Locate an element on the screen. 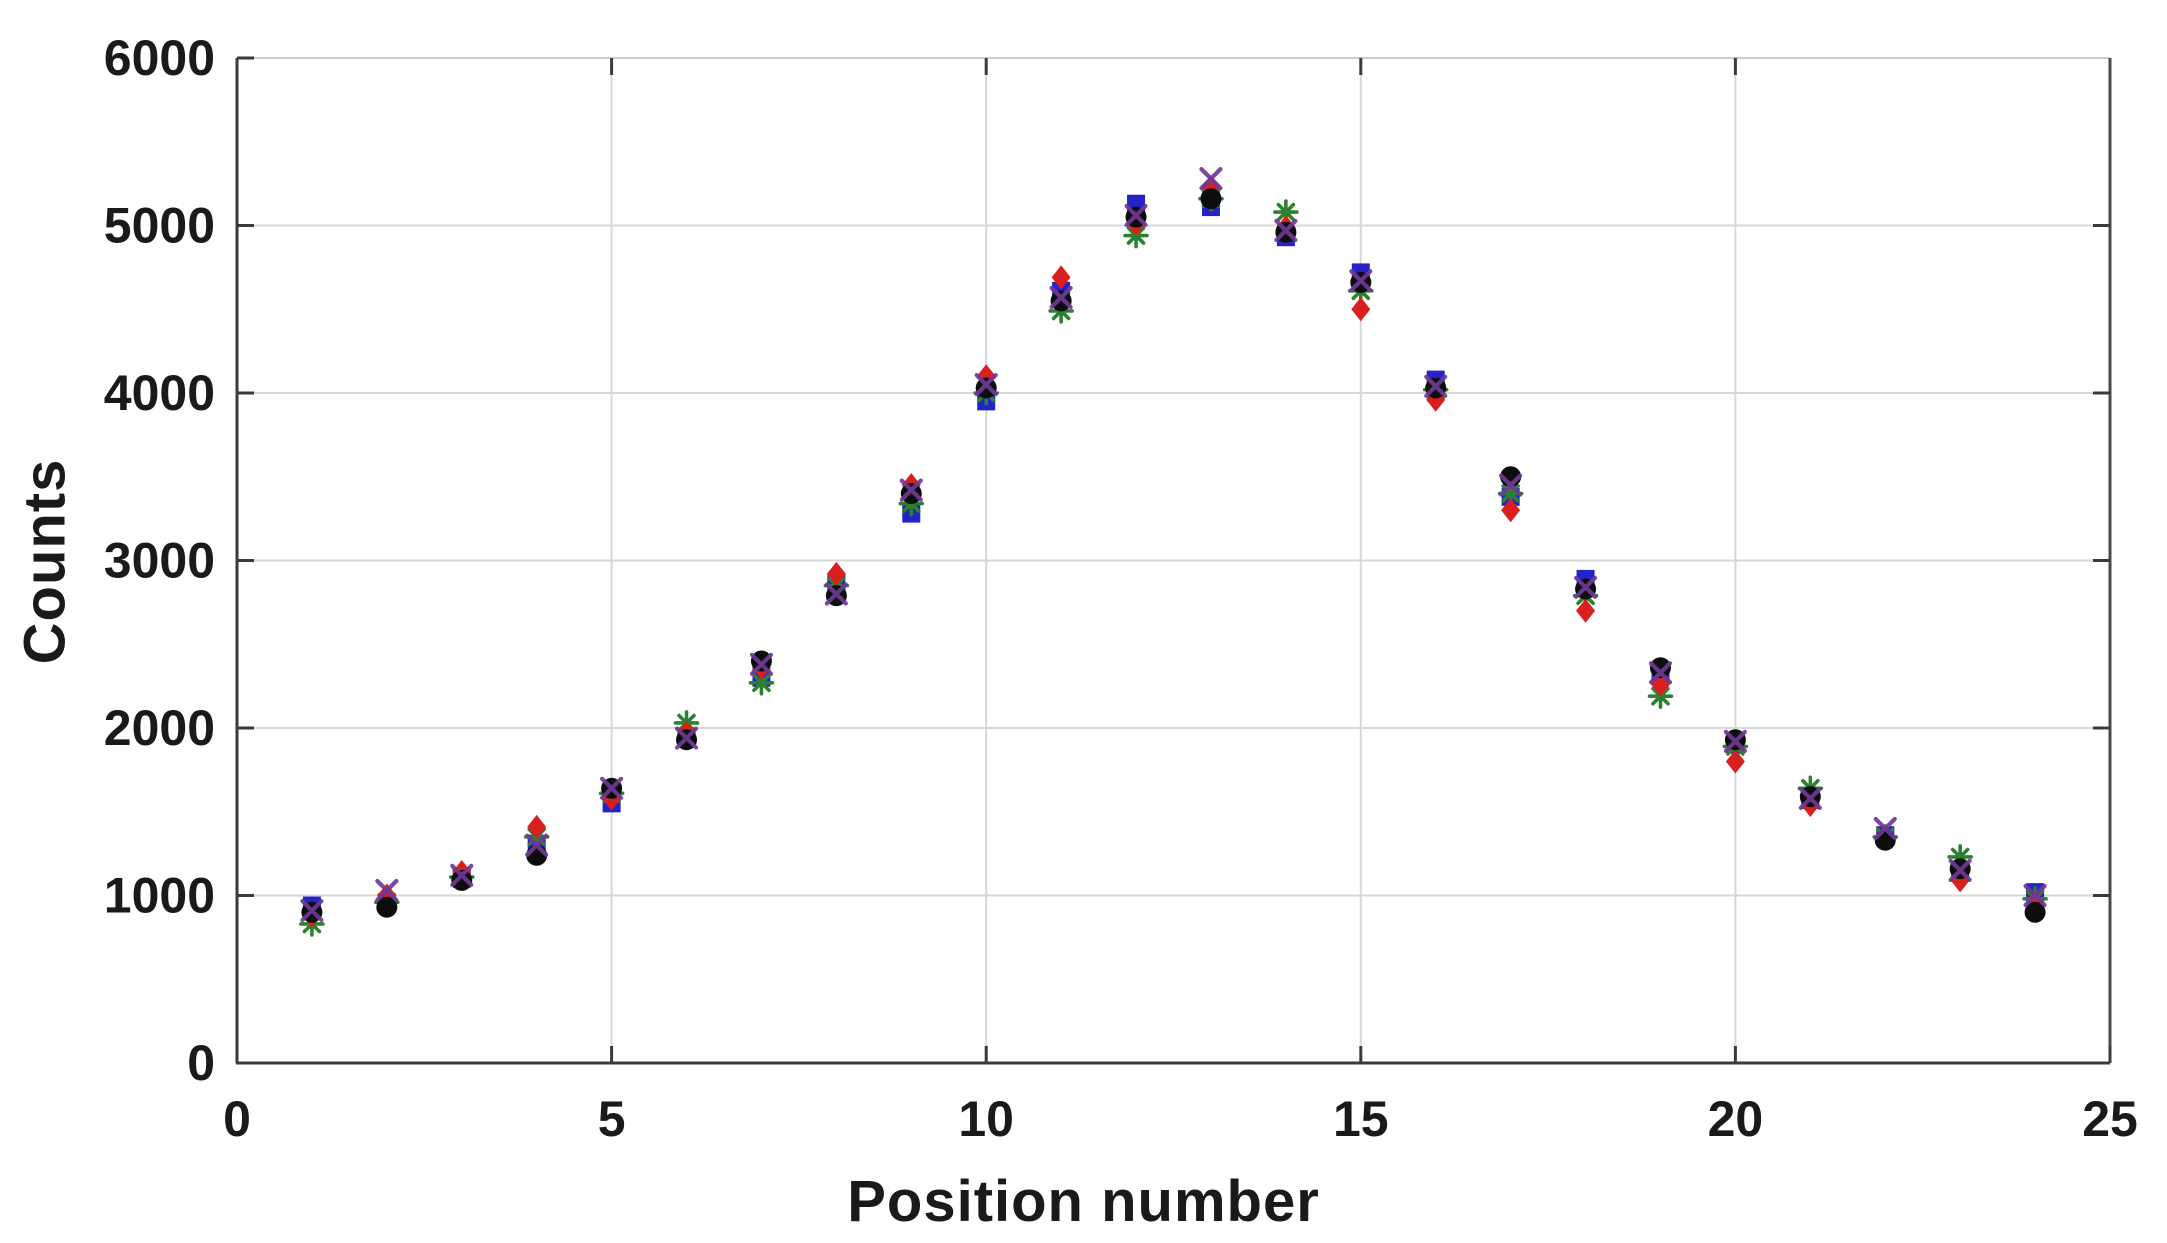 This screenshot has height=1243, width=2167. y-tick-label: 6000 is located at coordinates (159, 58).